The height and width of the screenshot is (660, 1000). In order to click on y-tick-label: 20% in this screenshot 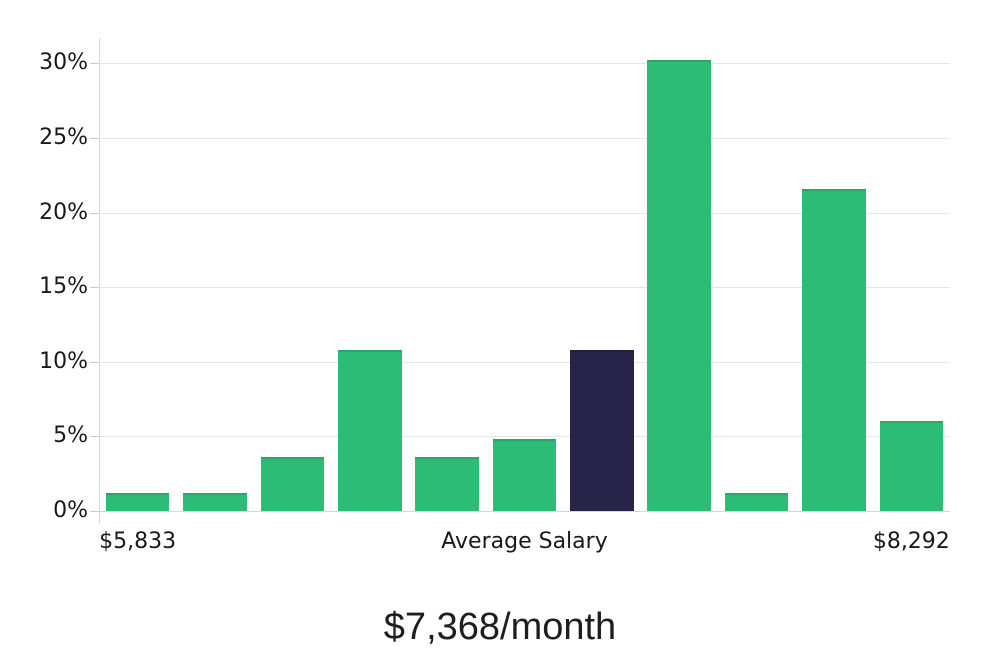, I will do `click(63, 212)`.